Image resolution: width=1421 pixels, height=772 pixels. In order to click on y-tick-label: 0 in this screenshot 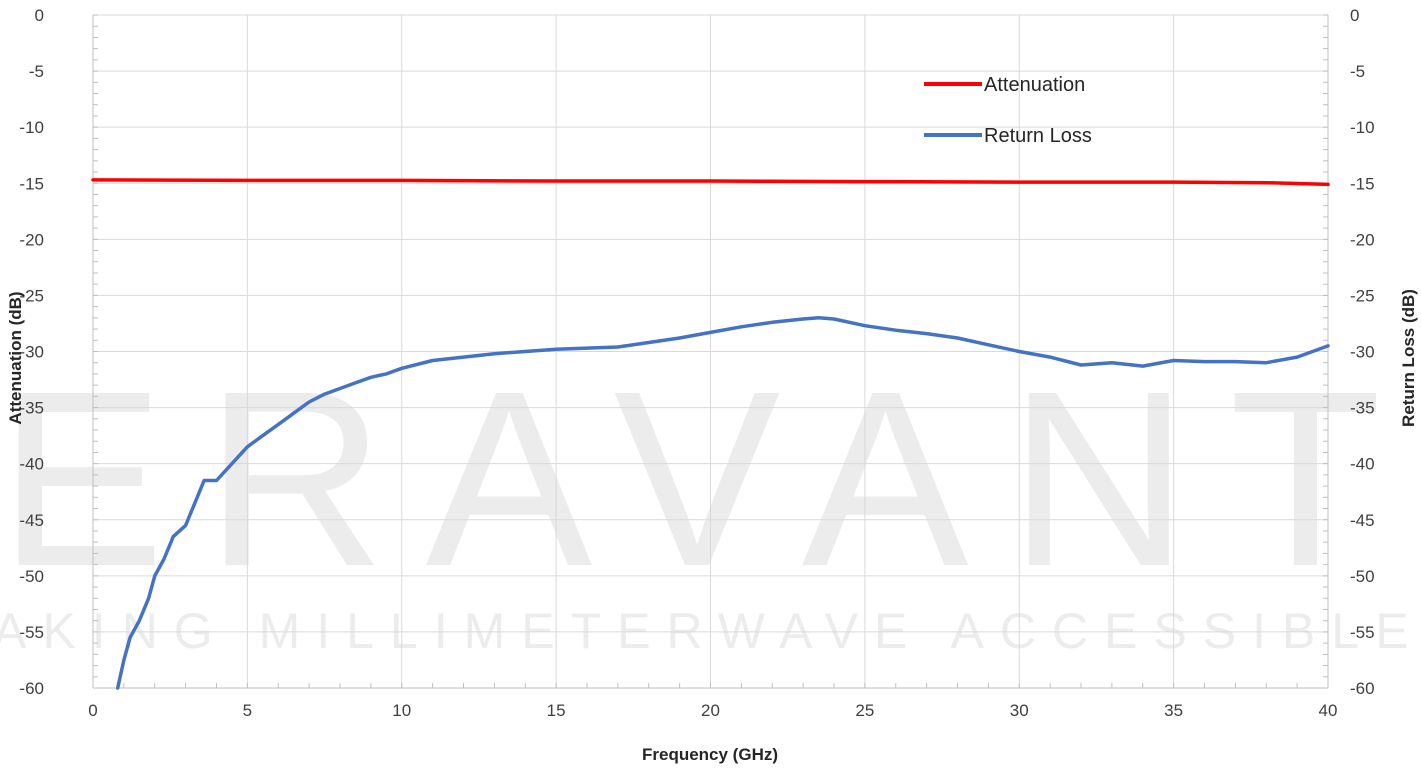, I will do `click(39, 15)`.